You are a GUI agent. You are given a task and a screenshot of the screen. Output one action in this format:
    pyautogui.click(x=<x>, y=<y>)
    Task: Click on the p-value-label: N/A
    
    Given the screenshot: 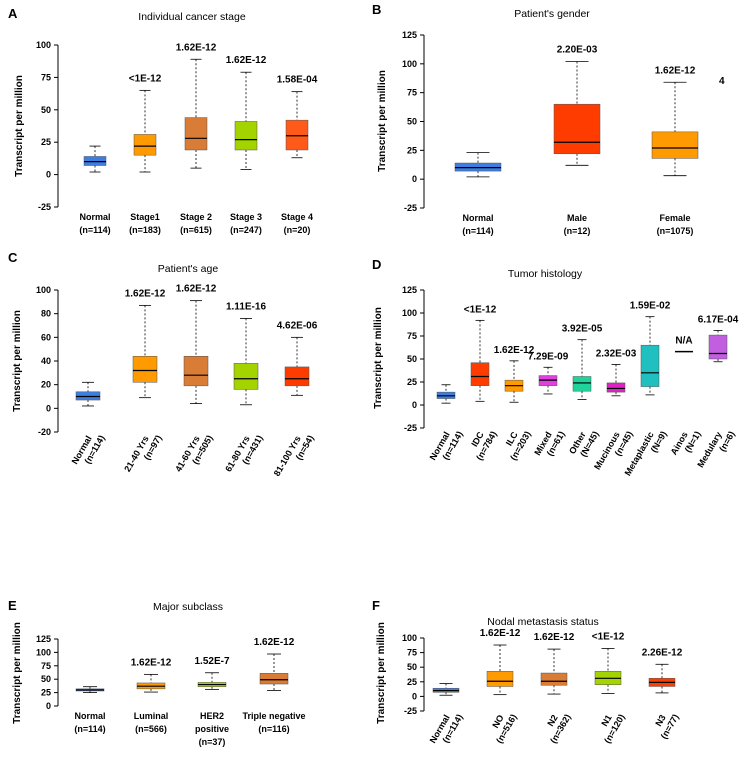 What is the action you would take?
    pyautogui.click(x=683, y=341)
    